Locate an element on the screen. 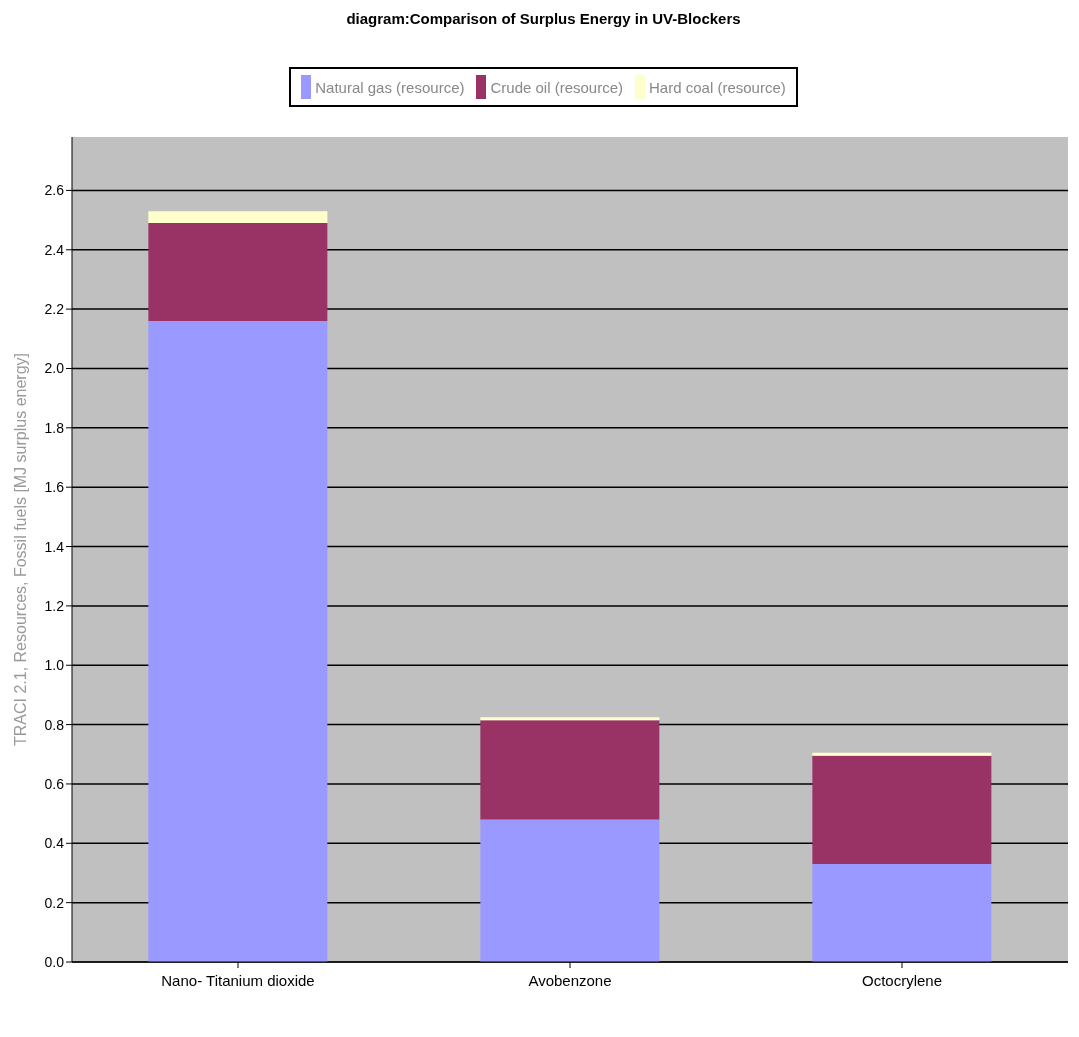 This screenshot has width=1079, height=1037. y-tick-label: 2.2 is located at coordinates (54, 309).